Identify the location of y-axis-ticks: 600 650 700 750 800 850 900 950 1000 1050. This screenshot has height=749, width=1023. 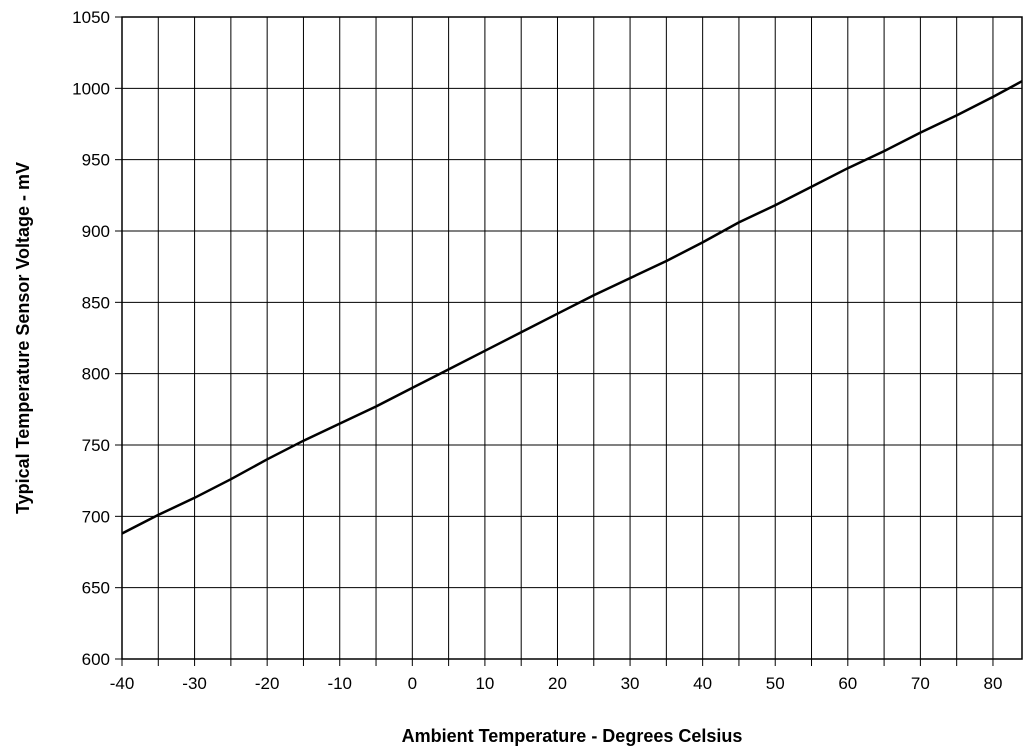
(97, 338).